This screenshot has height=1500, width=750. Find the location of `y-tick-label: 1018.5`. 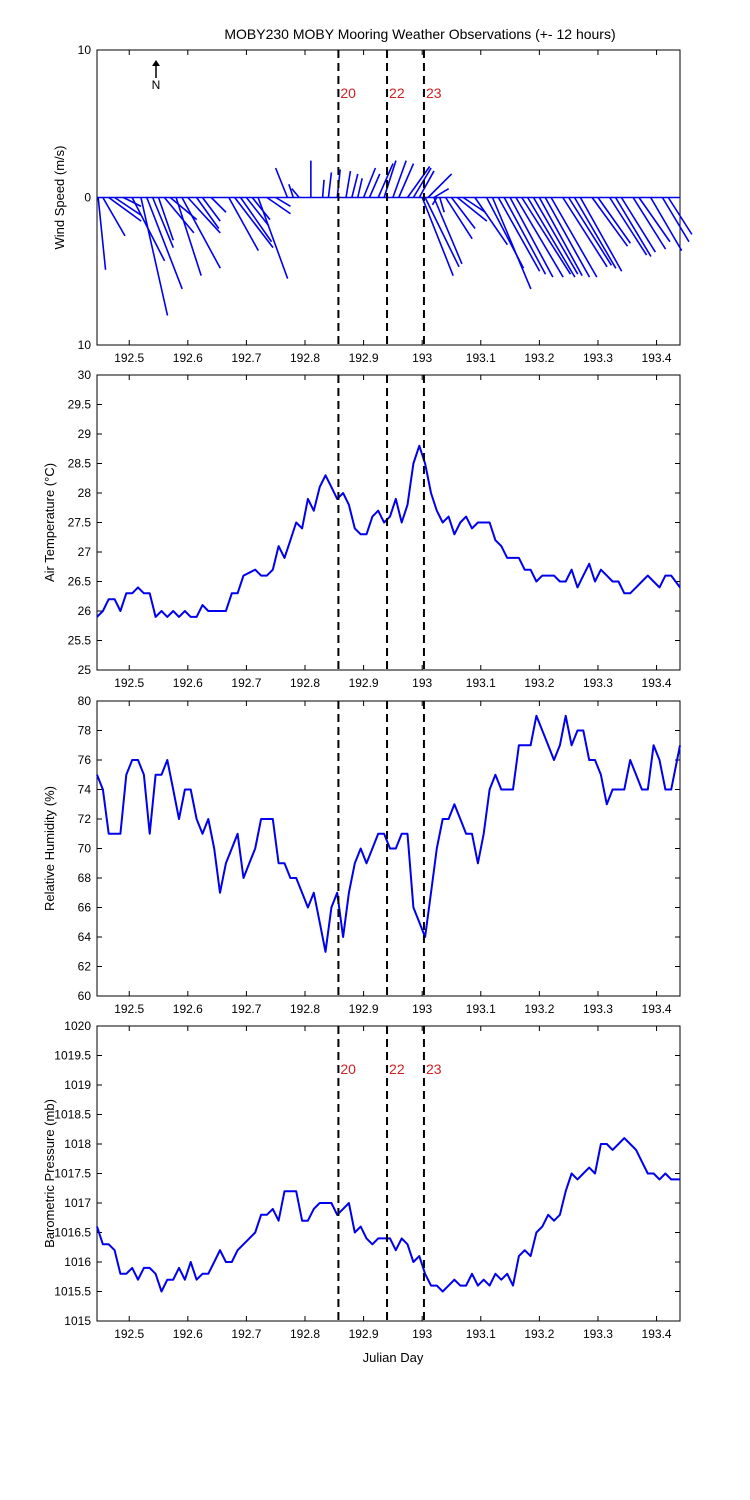

y-tick-label: 1018.5 is located at coordinates (72, 1115).